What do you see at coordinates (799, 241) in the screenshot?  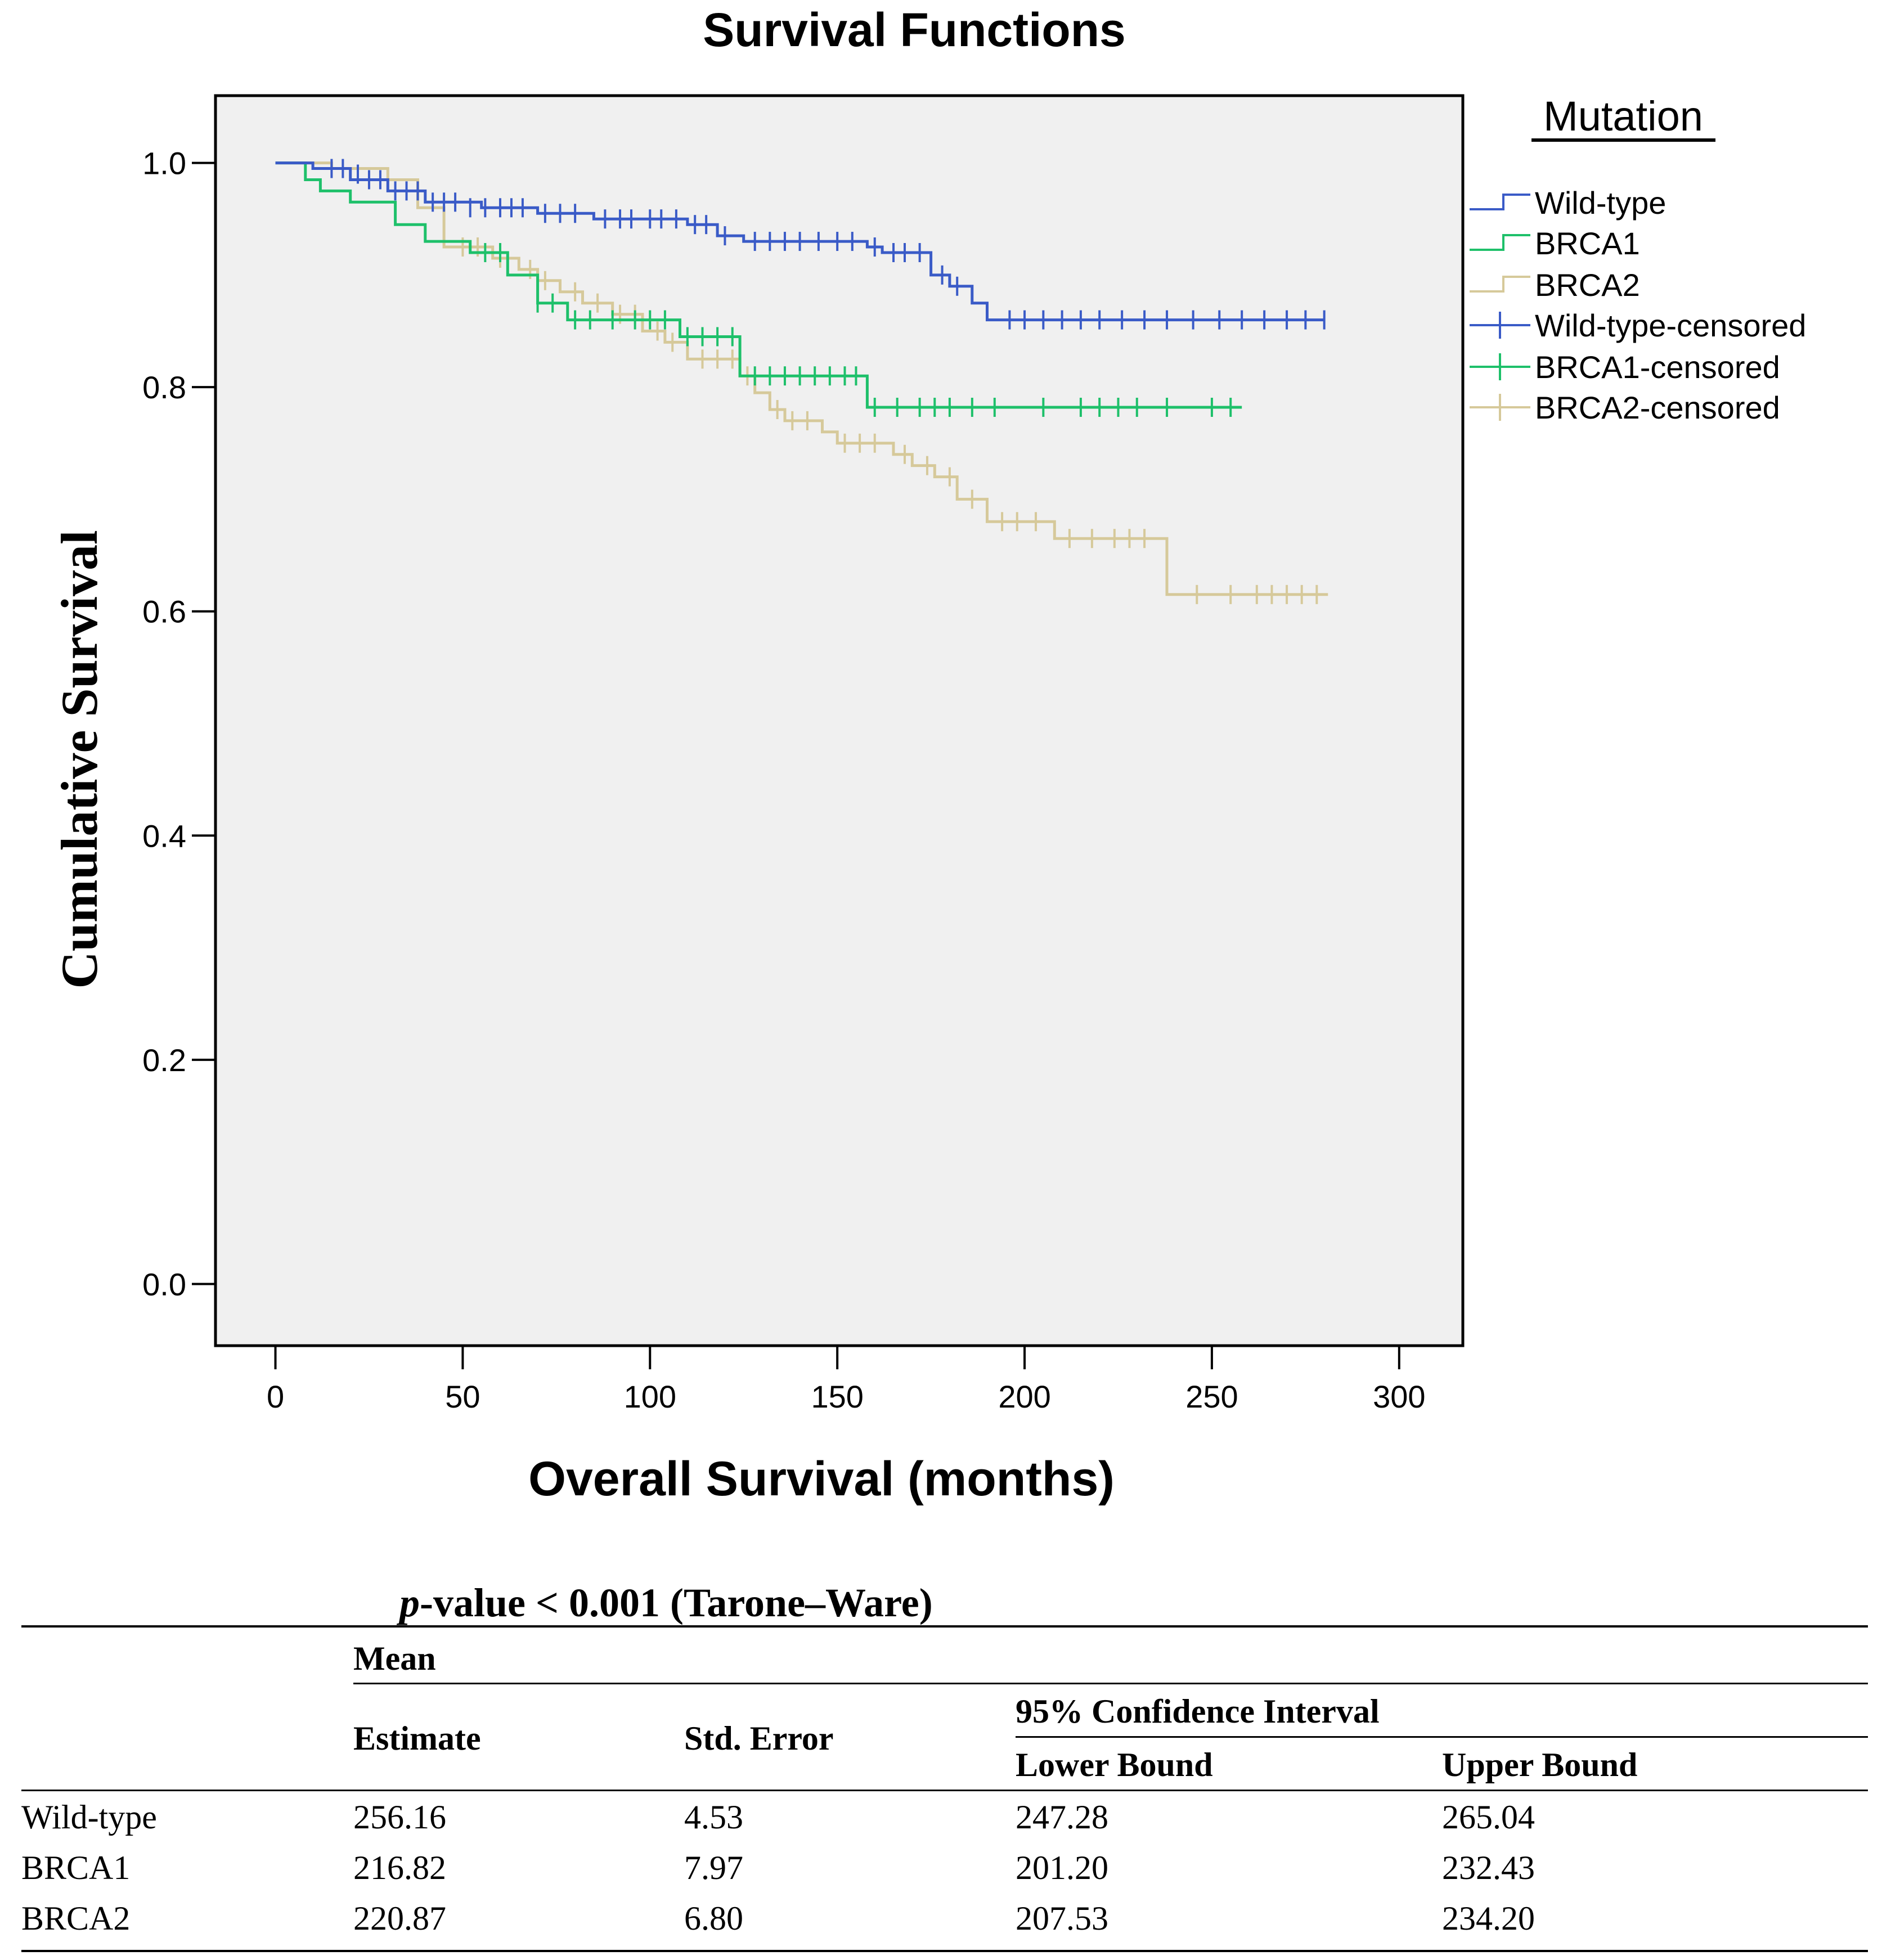 I see `curve-wild-type` at bounding box center [799, 241].